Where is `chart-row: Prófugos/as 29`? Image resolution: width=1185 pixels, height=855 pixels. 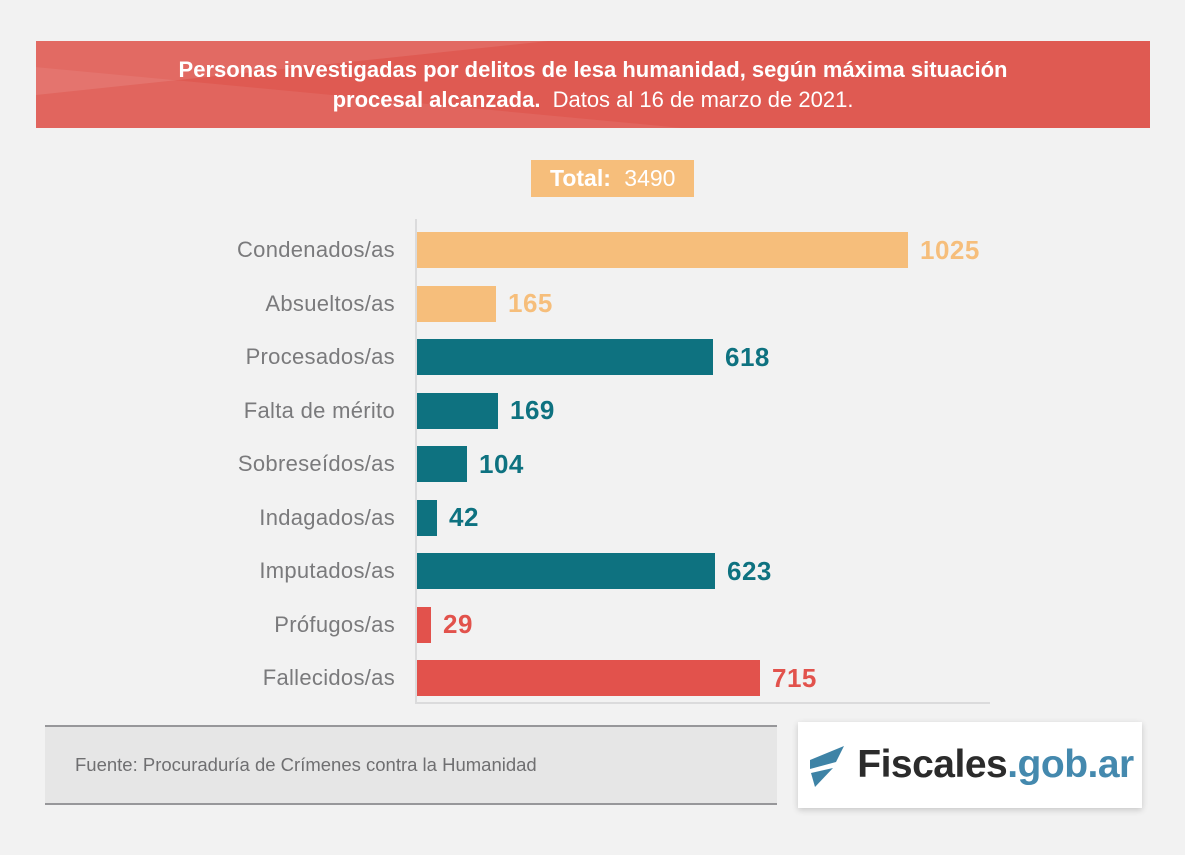
chart-row: Prófugos/as 29 is located at coordinates (525, 624).